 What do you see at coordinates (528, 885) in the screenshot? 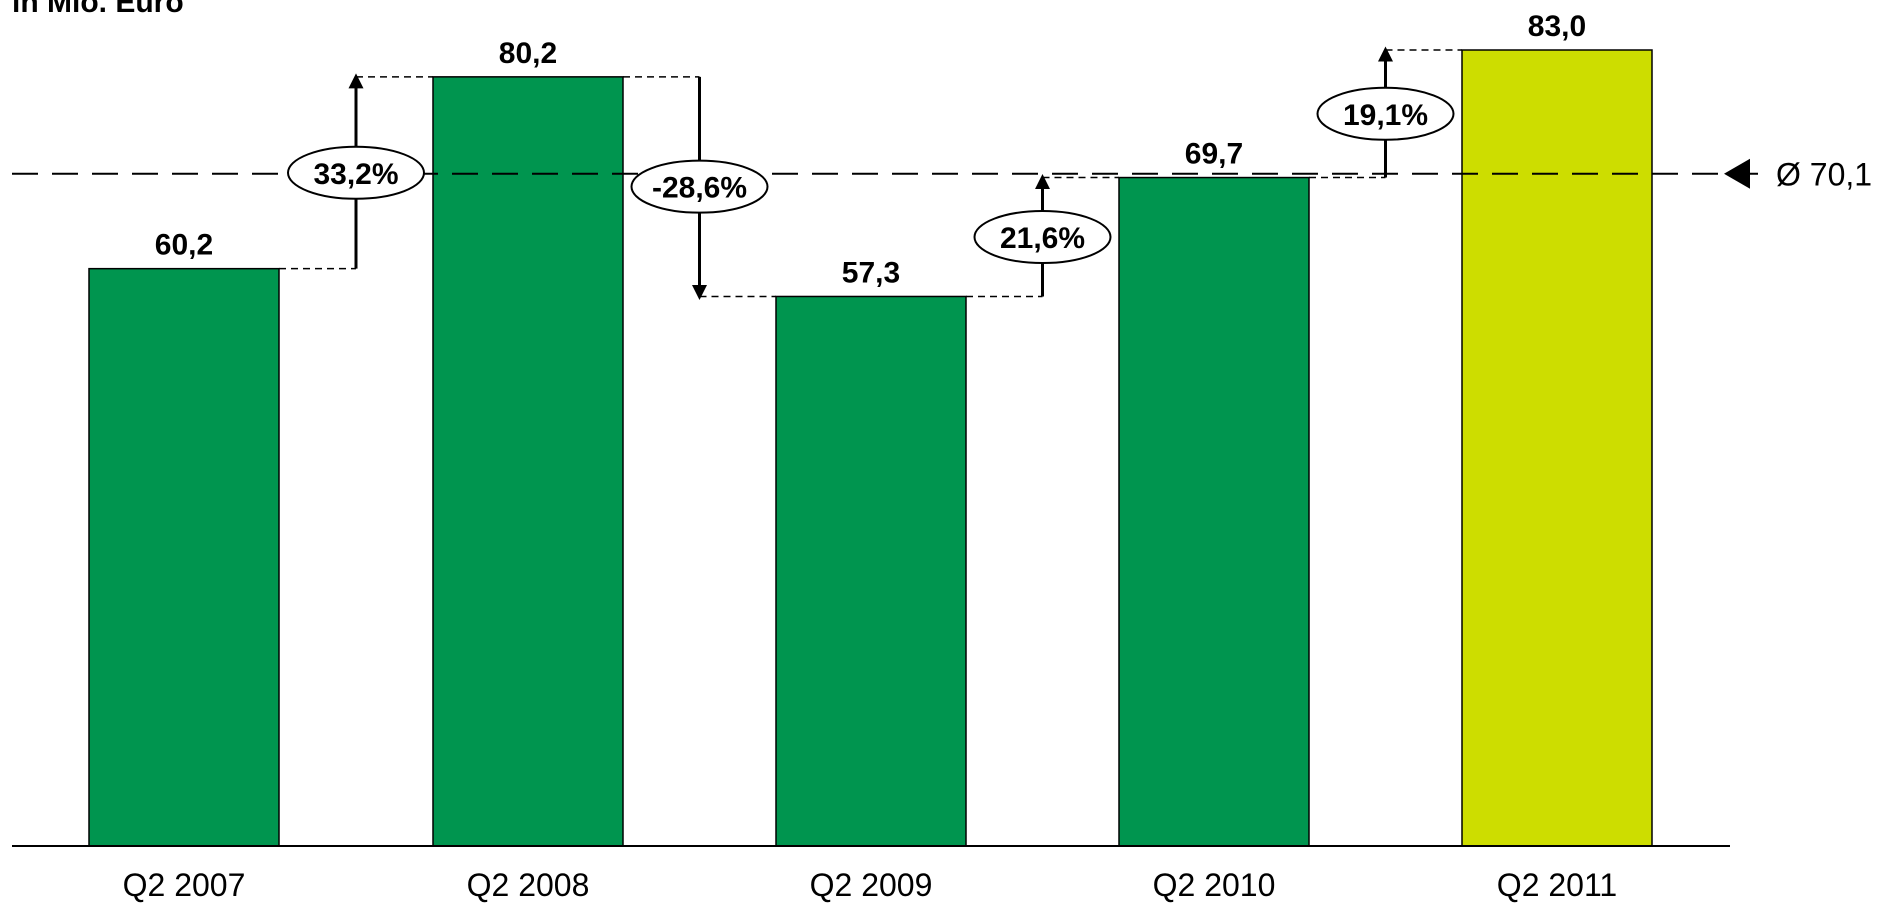
I see `category-label: Q2 2008` at bounding box center [528, 885].